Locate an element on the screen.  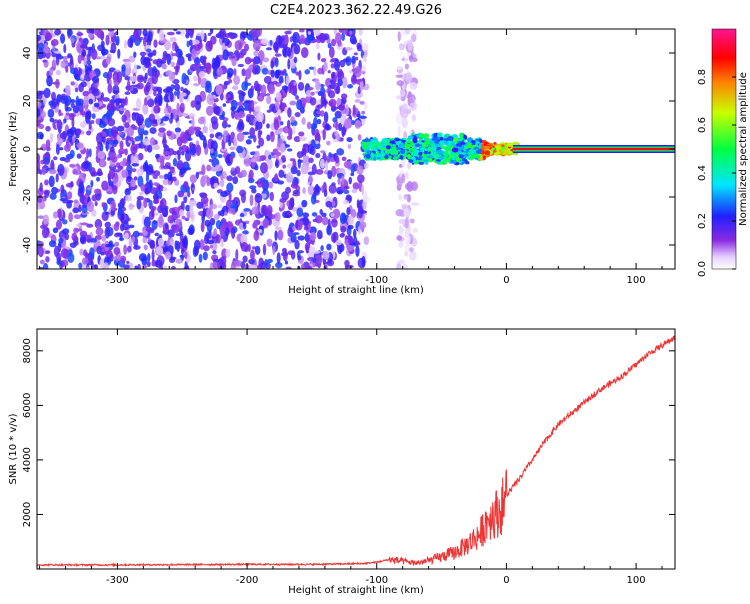
x-tick-label: -300 is located at coordinates (117, 280).